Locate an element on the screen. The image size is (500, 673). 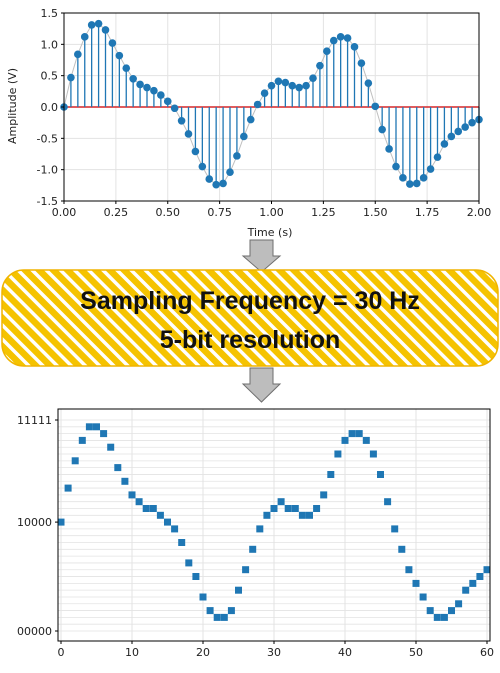
bottom-x-tick-label: 40 is located at coordinates (345, 652).